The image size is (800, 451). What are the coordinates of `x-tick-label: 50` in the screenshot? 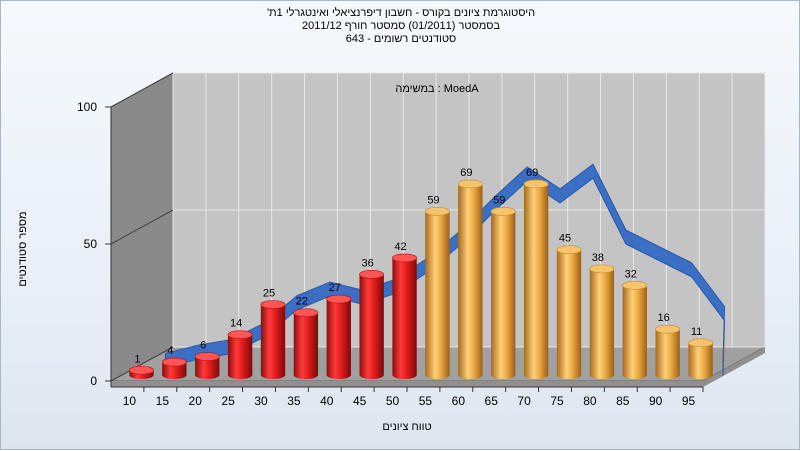 It's located at (393, 401).